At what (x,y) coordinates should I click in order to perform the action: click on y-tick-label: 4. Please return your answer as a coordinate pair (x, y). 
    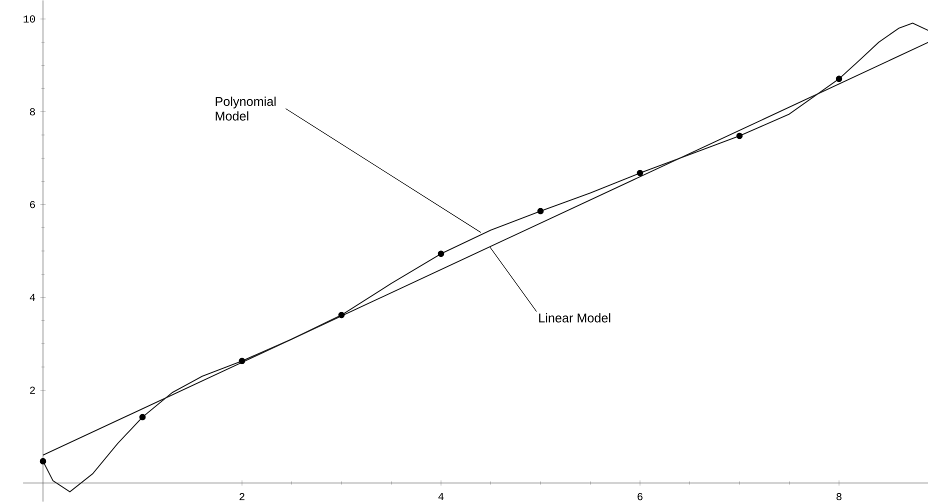
    Looking at the image, I should click on (33, 297).